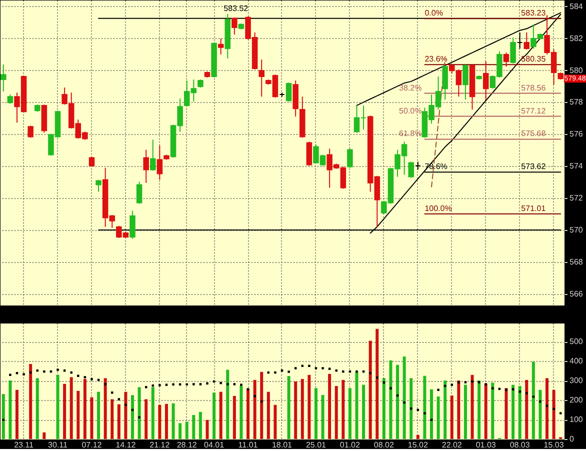 This screenshot has width=586, height=451. Describe the element at coordinates (187, 445) in the screenshot. I see `x-tick-label: 28.12` at that location.